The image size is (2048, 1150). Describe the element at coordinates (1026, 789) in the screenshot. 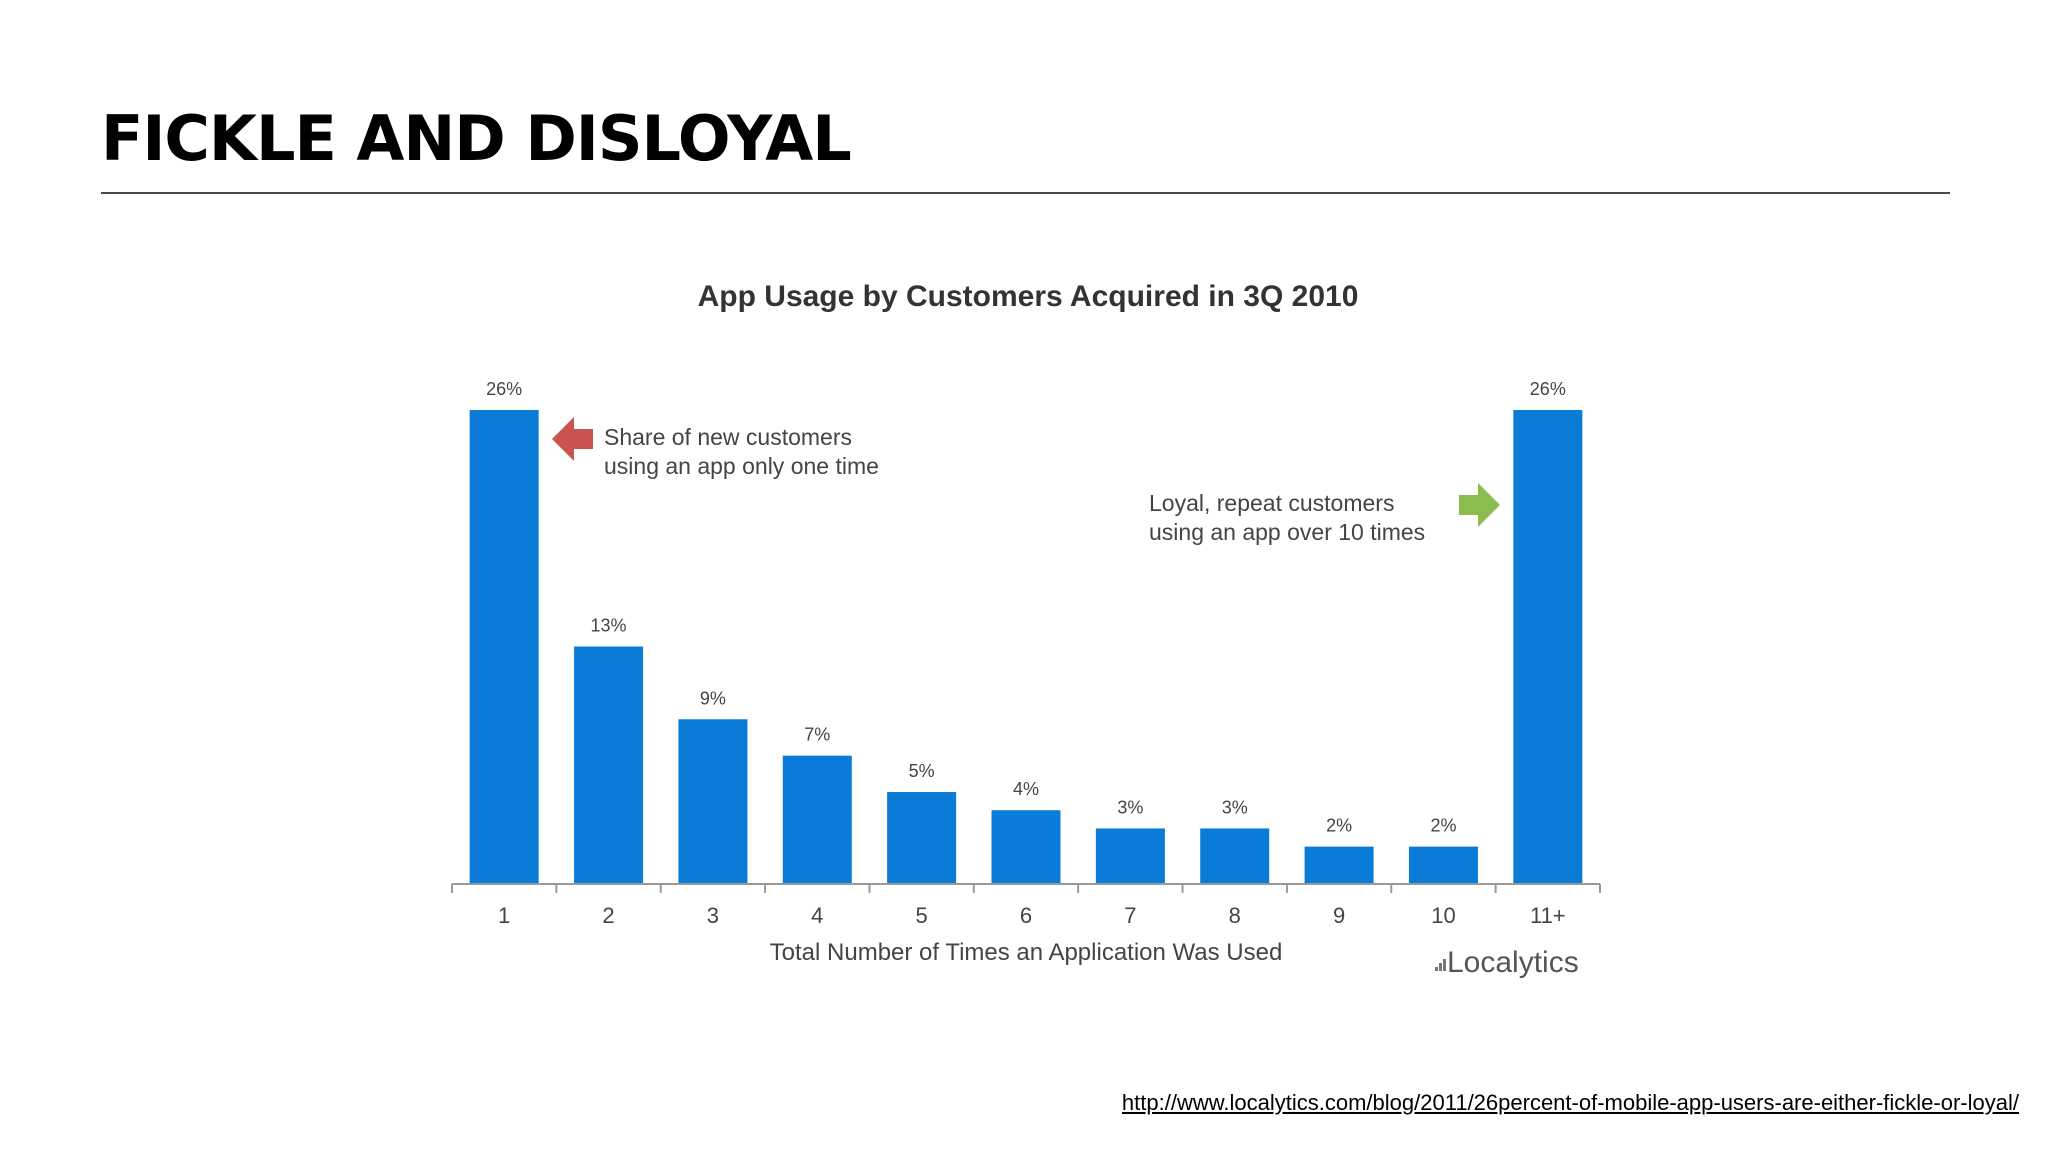

I see `data-label-6: 4%` at that location.